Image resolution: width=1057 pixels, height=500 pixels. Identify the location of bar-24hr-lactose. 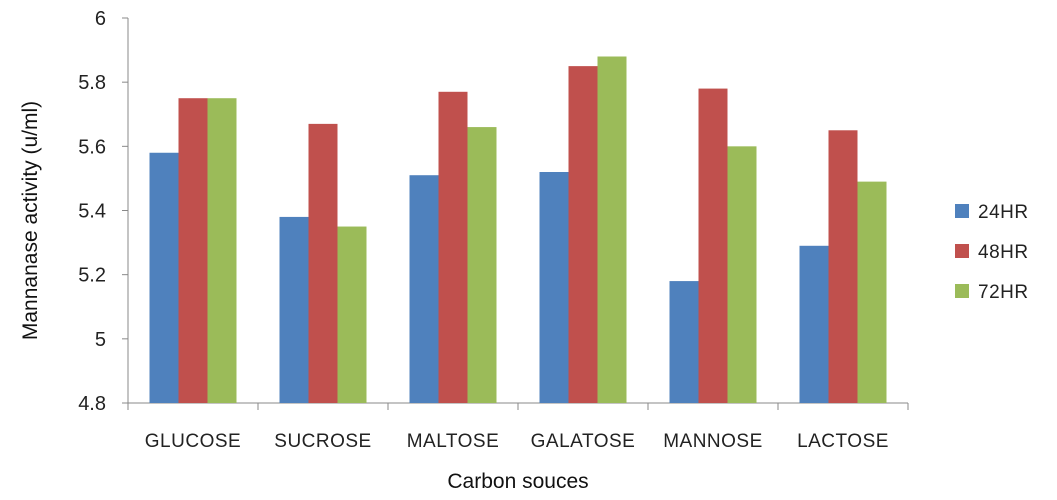
(814, 324).